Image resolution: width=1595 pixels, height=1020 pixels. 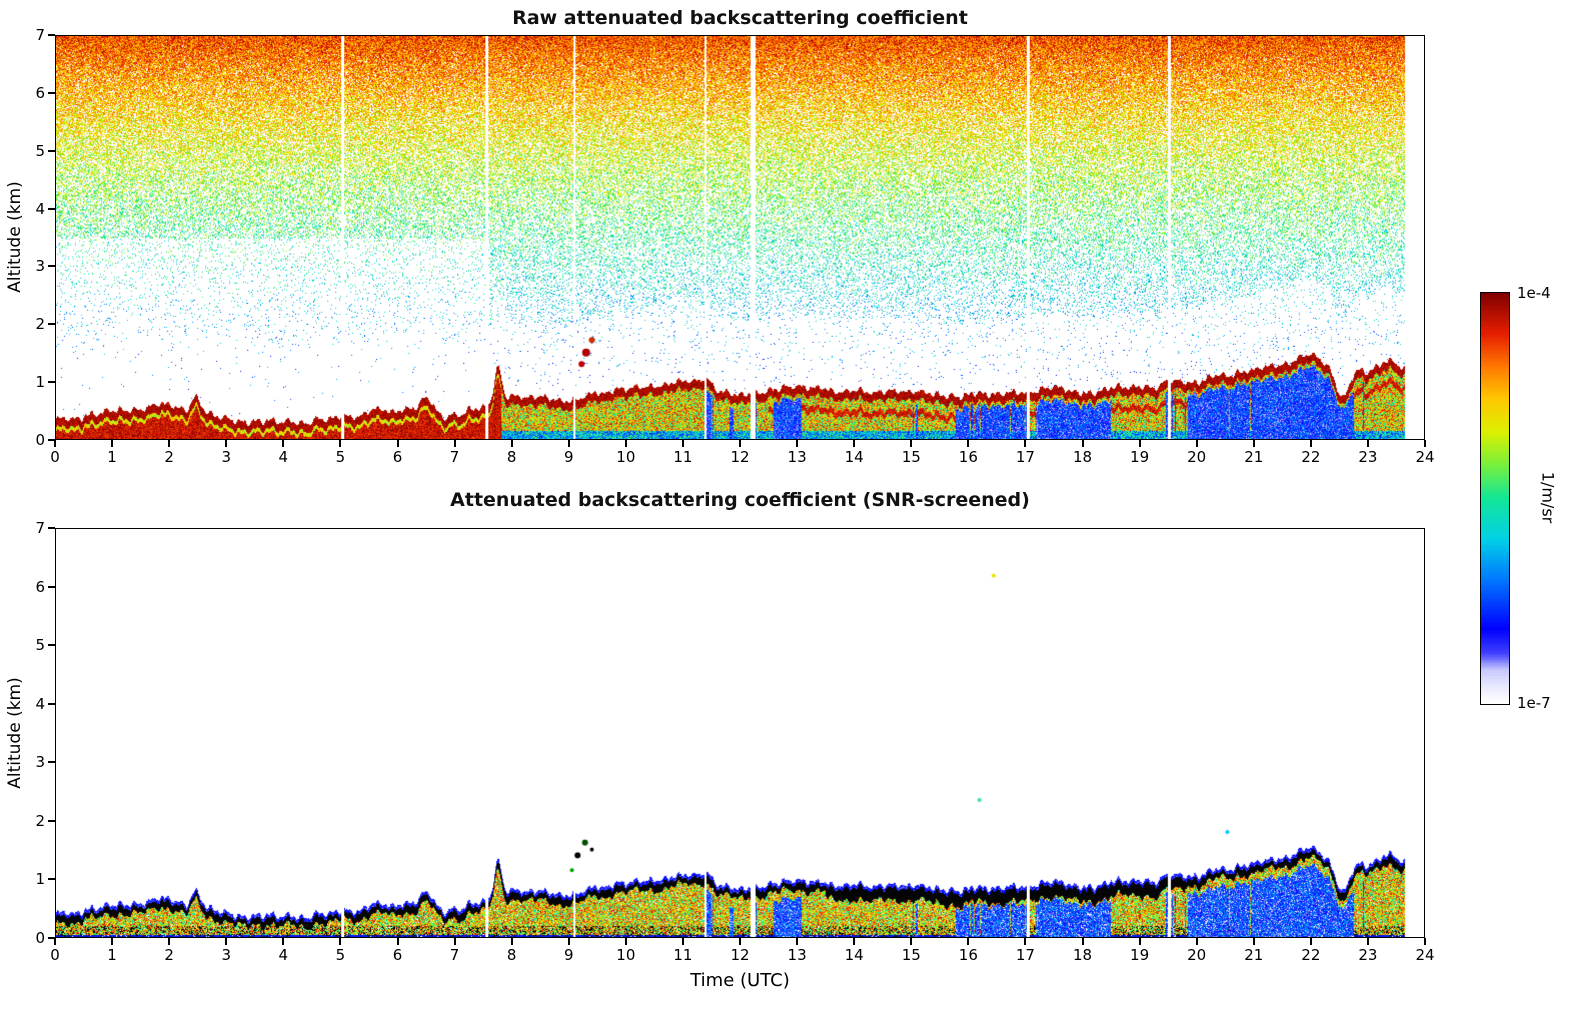 What do you see at coordinates (397, 457) in the screenshot?
I see `x-tick-label: 6` at bounding box center [397, 457].